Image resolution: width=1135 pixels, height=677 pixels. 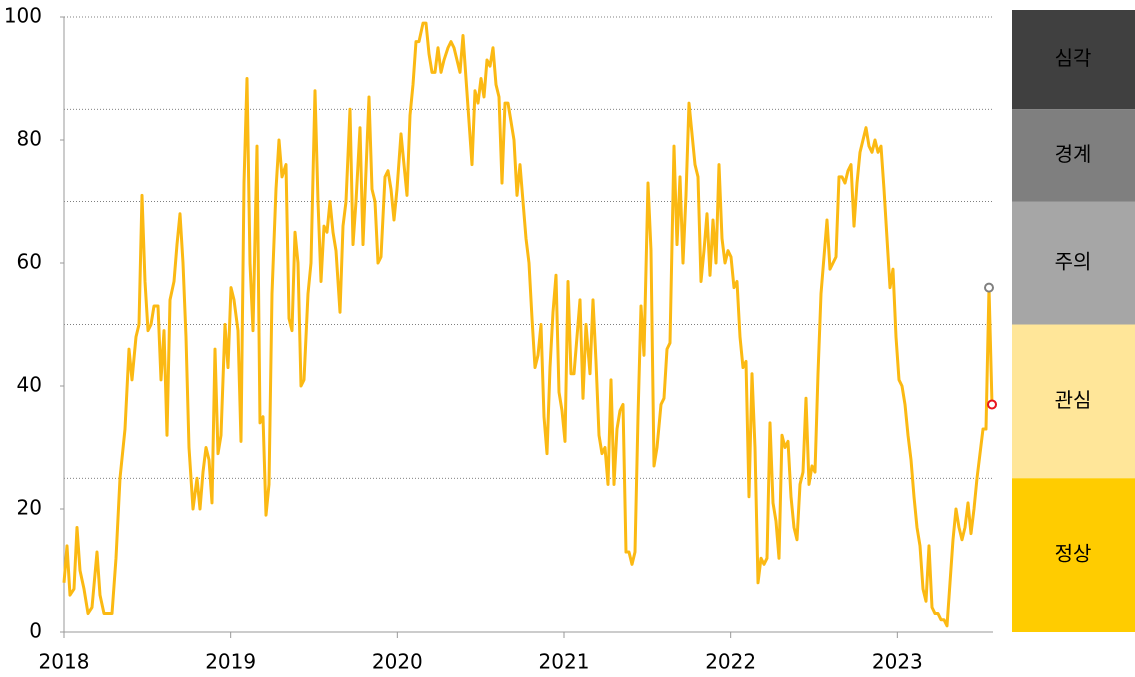 I want to click on x-tick-label: 2023, so click(x=897, y=662).